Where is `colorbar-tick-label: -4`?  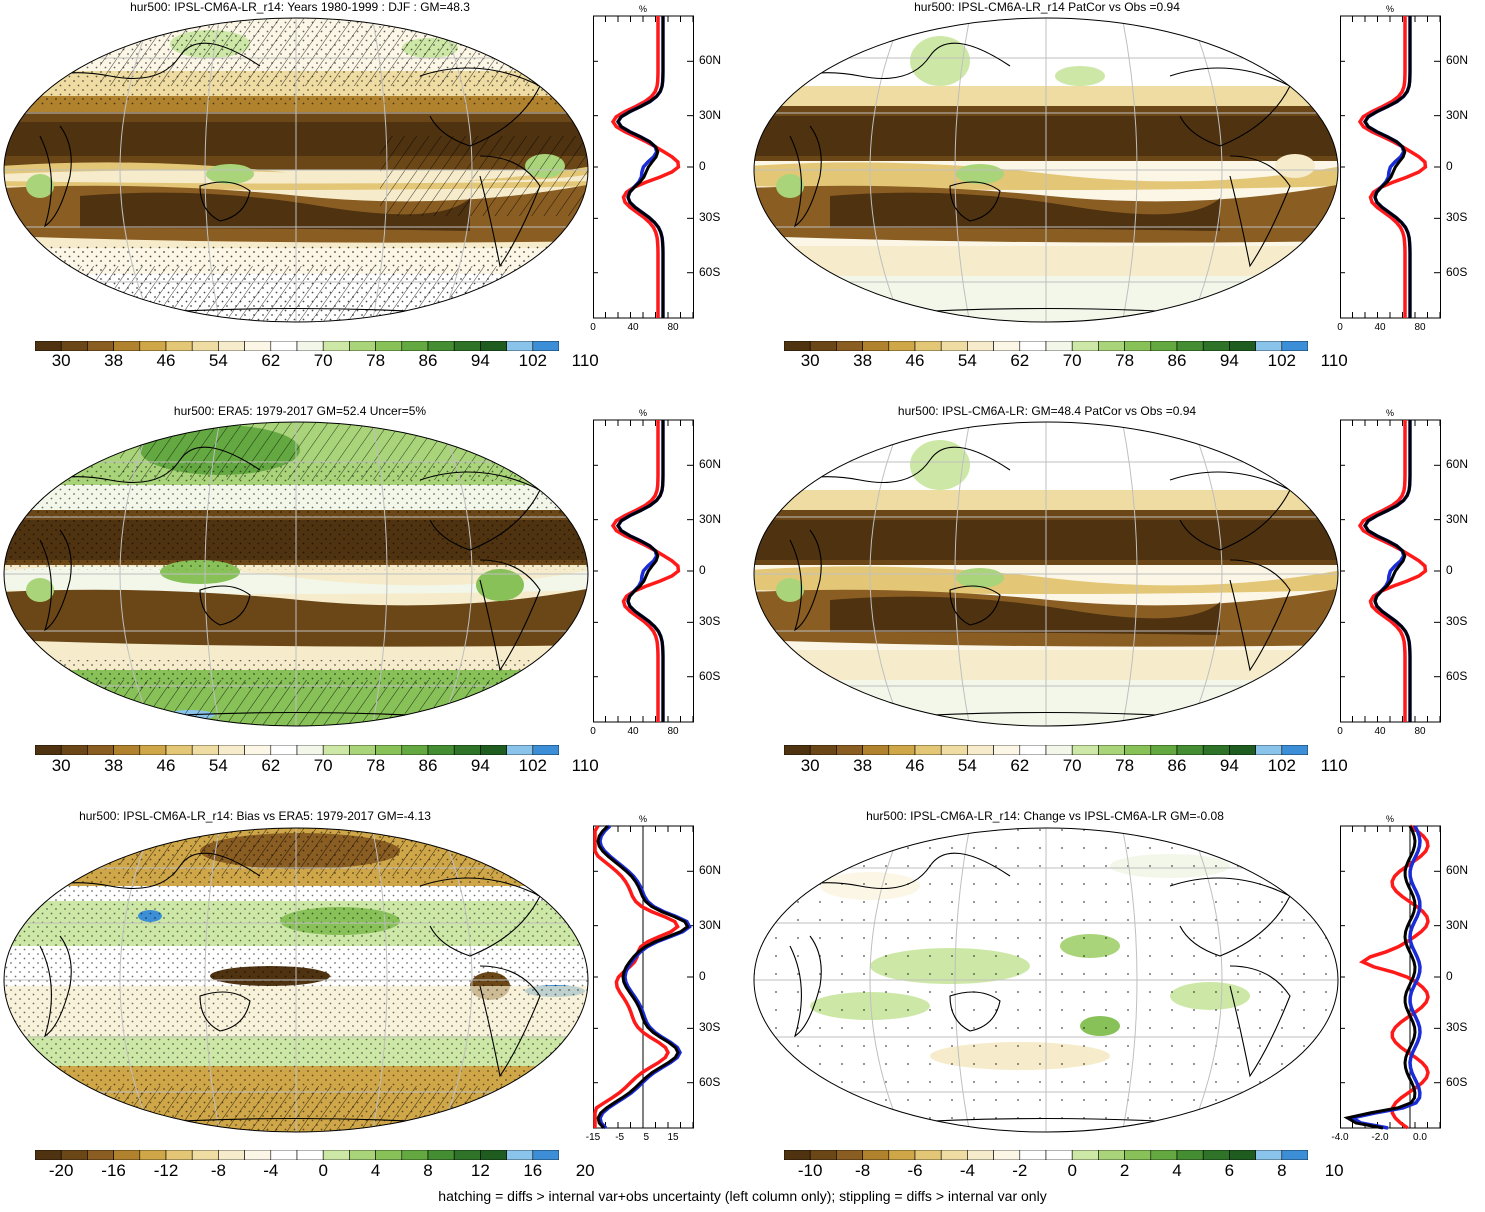 colorbar-tick-label: -4 is located at coordinates (967, 1170).